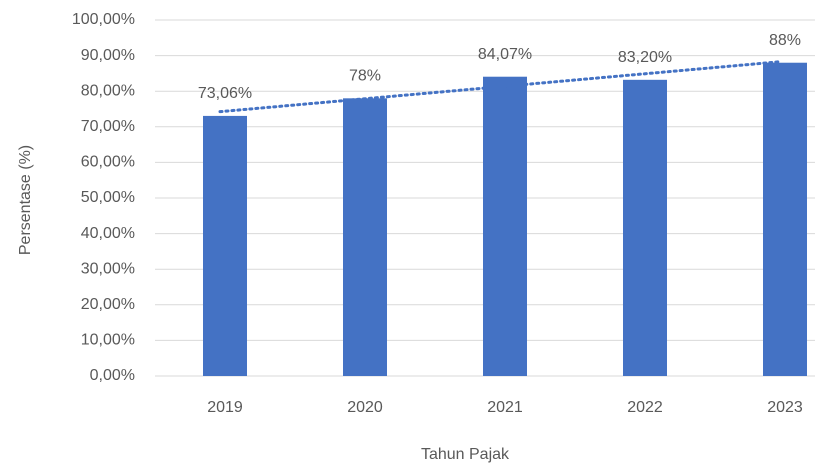 The image size is (823, 474). I want to click on y-tick-label: 60,00%, so click(108, 162).